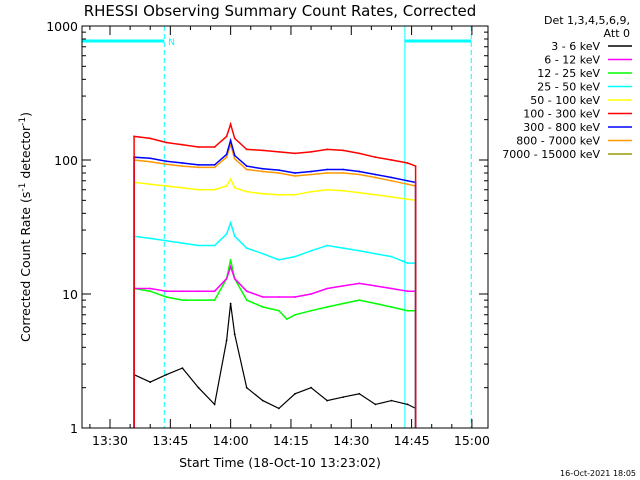  Describe the element at coordinates (558, 141) in the screenshot. I see `legend-800-7000-keV-label: 800 - 7000 keV` at that location.